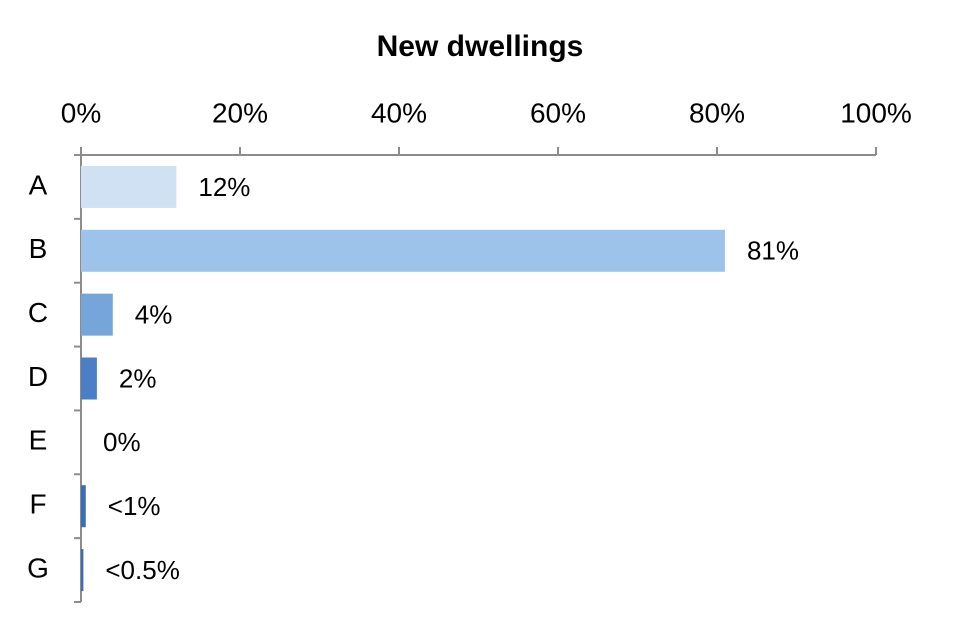 The width and height of the screenshot is (960, 640). What do you see at coordinates (81, 112) in the screenshot?
I see `x-tick-label: 0%` at bounding box center [81, 112].